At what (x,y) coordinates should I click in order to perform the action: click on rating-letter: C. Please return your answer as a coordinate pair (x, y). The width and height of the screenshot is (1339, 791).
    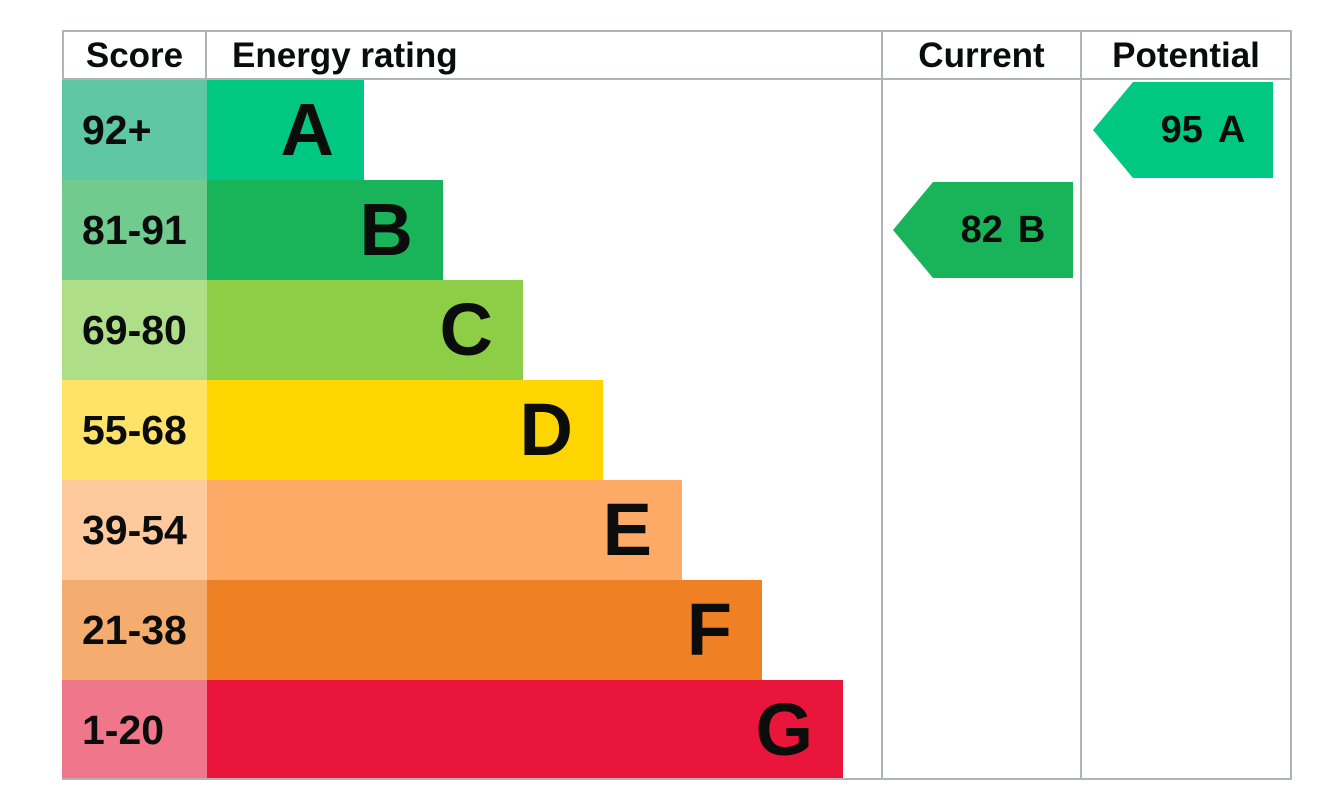
    Looking at the image, I should click on (466, 329).